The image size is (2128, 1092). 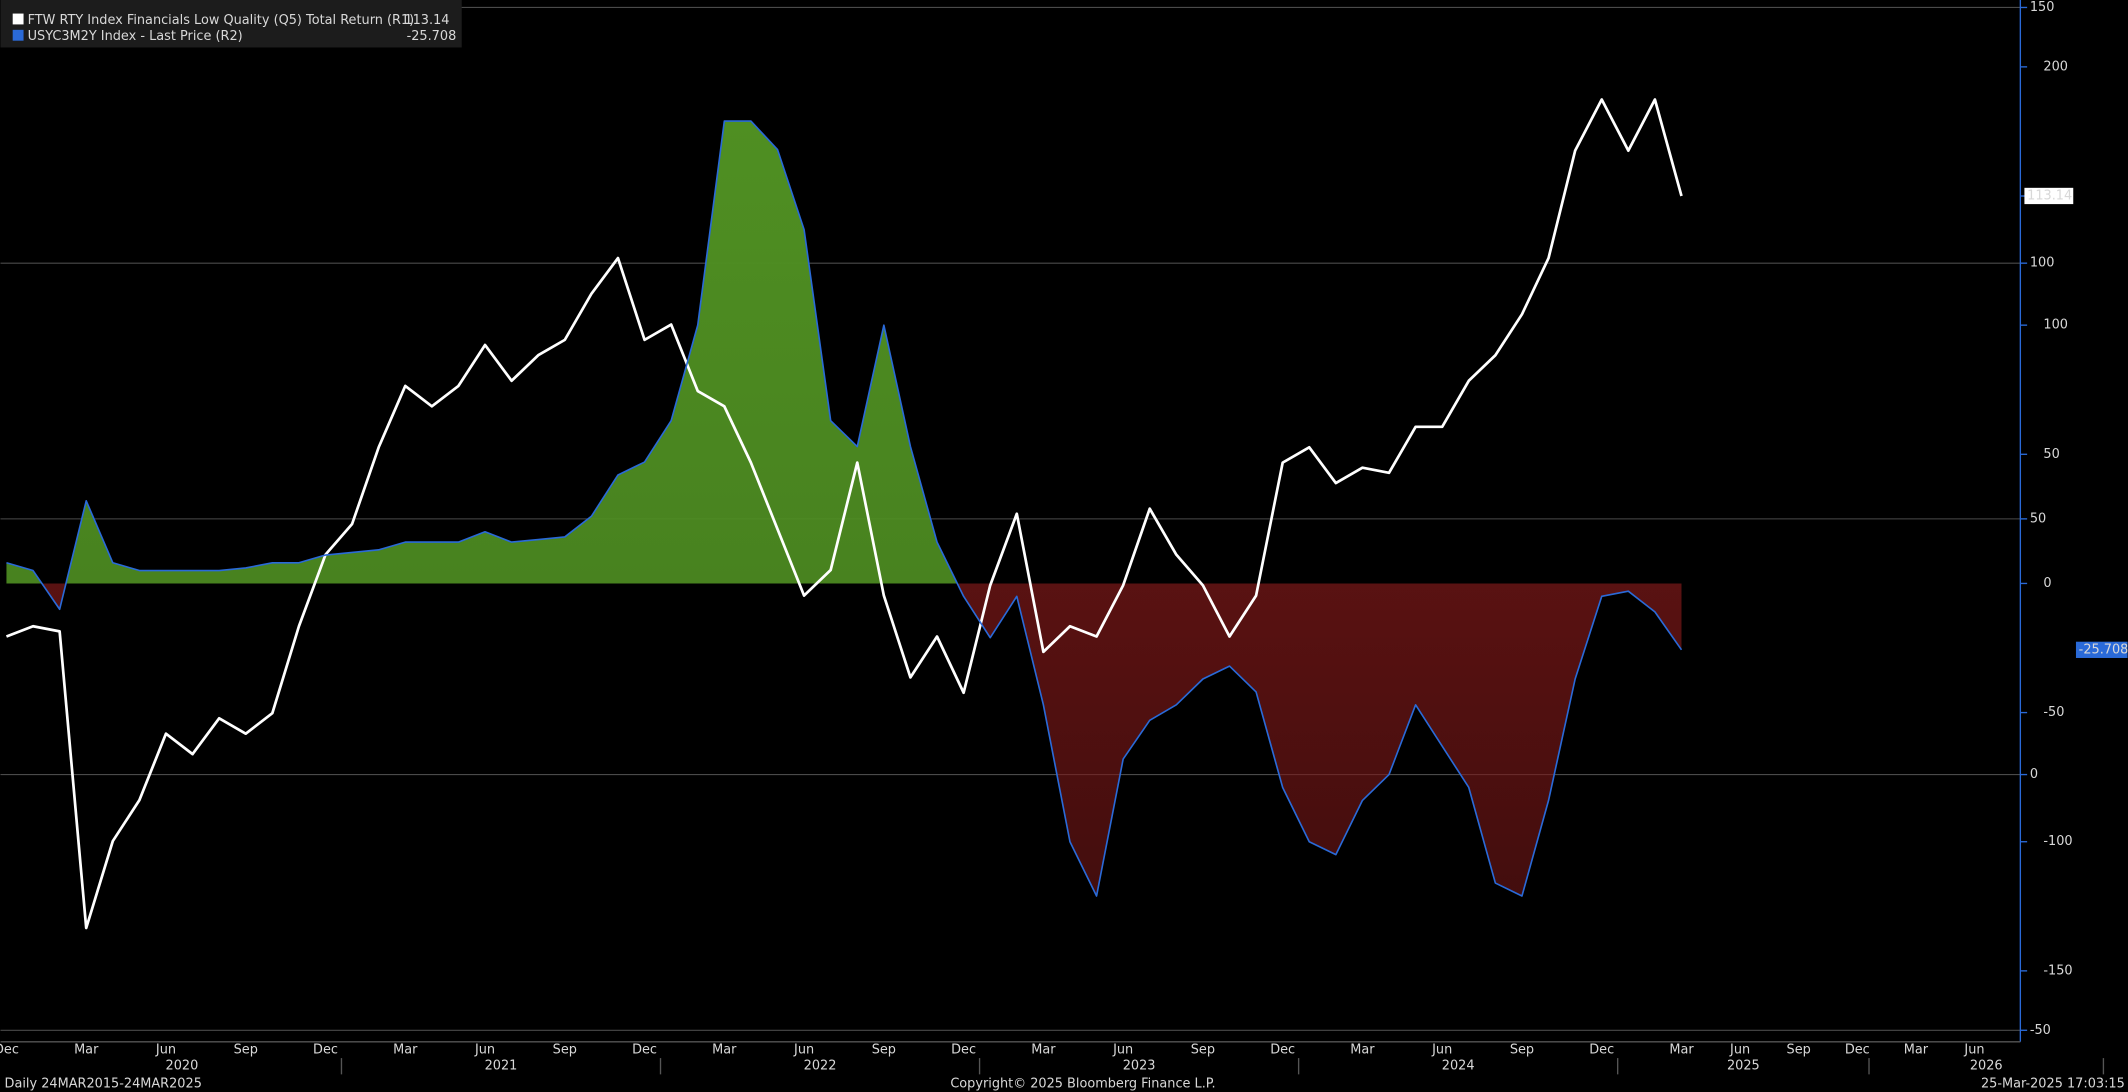 What do you see at coordinates (103, 1083) in the screenshot?
I see `footer-left: Daily 24MAR2015-24MAR2025` at bounding box center [103, 1083].